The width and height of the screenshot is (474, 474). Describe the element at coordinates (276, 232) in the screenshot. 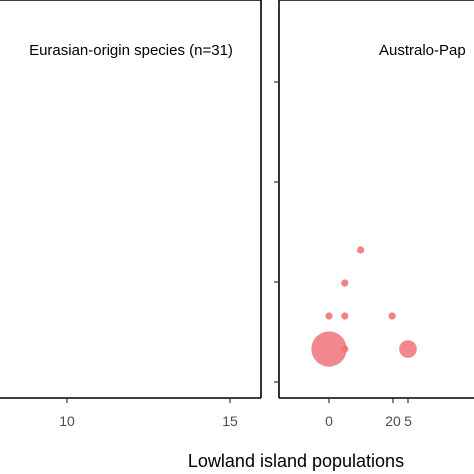

I see `right-panel-y-axis-ticks` at that location.